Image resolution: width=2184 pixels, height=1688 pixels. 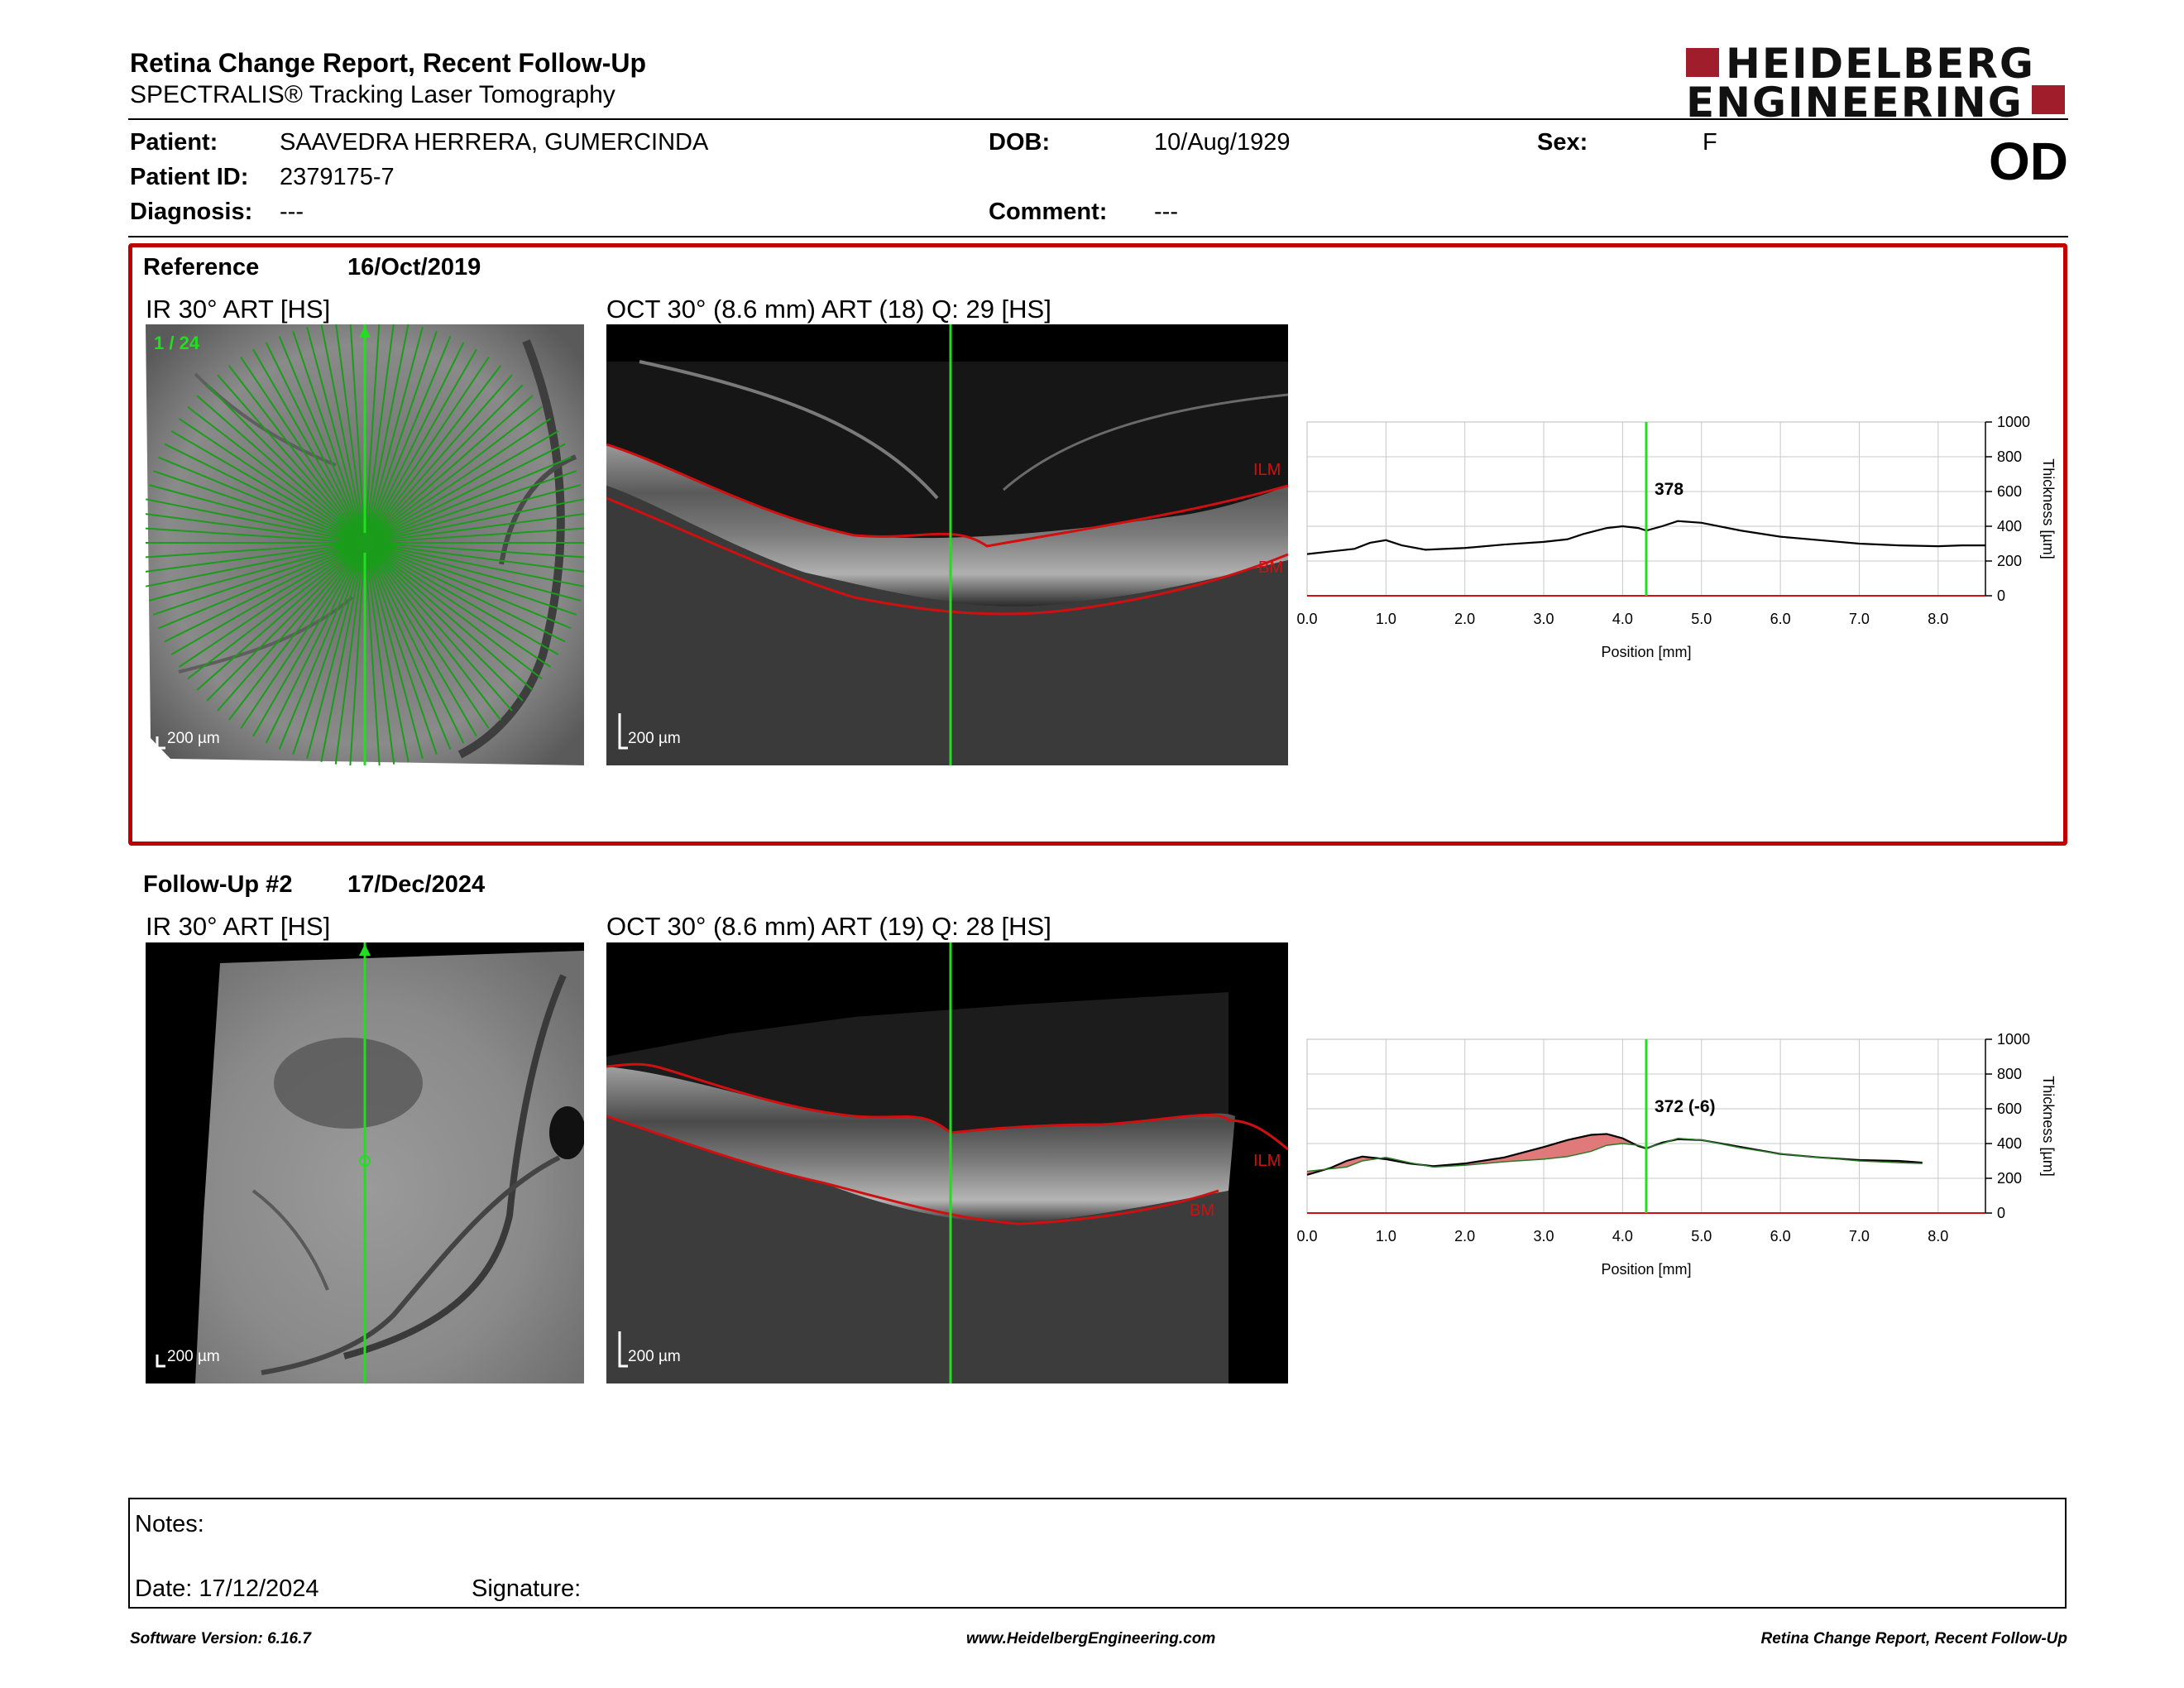 I want to click on dob-value: 10/Aug/1929, so click(x=1222, y=142).